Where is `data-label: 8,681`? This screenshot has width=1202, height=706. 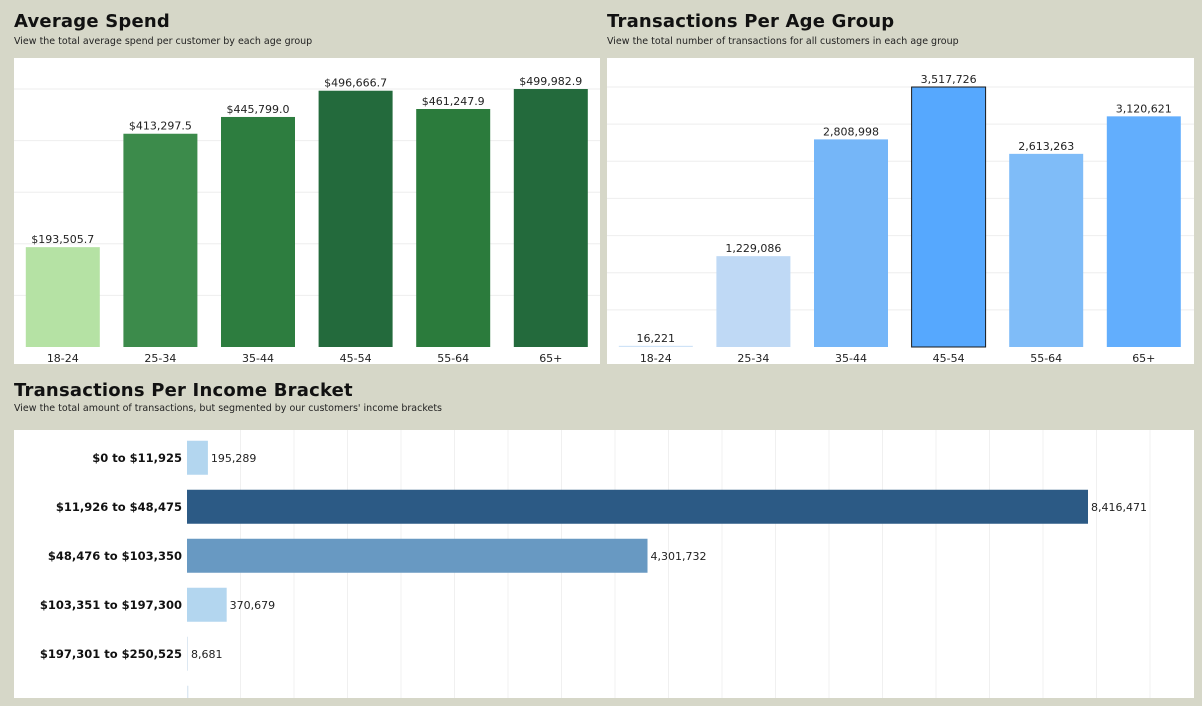 data-label: 8,681 is located at coordinates (207, 654).